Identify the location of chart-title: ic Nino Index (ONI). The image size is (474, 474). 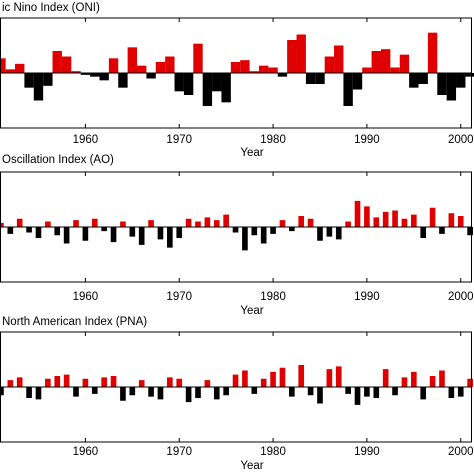
(51, 8).